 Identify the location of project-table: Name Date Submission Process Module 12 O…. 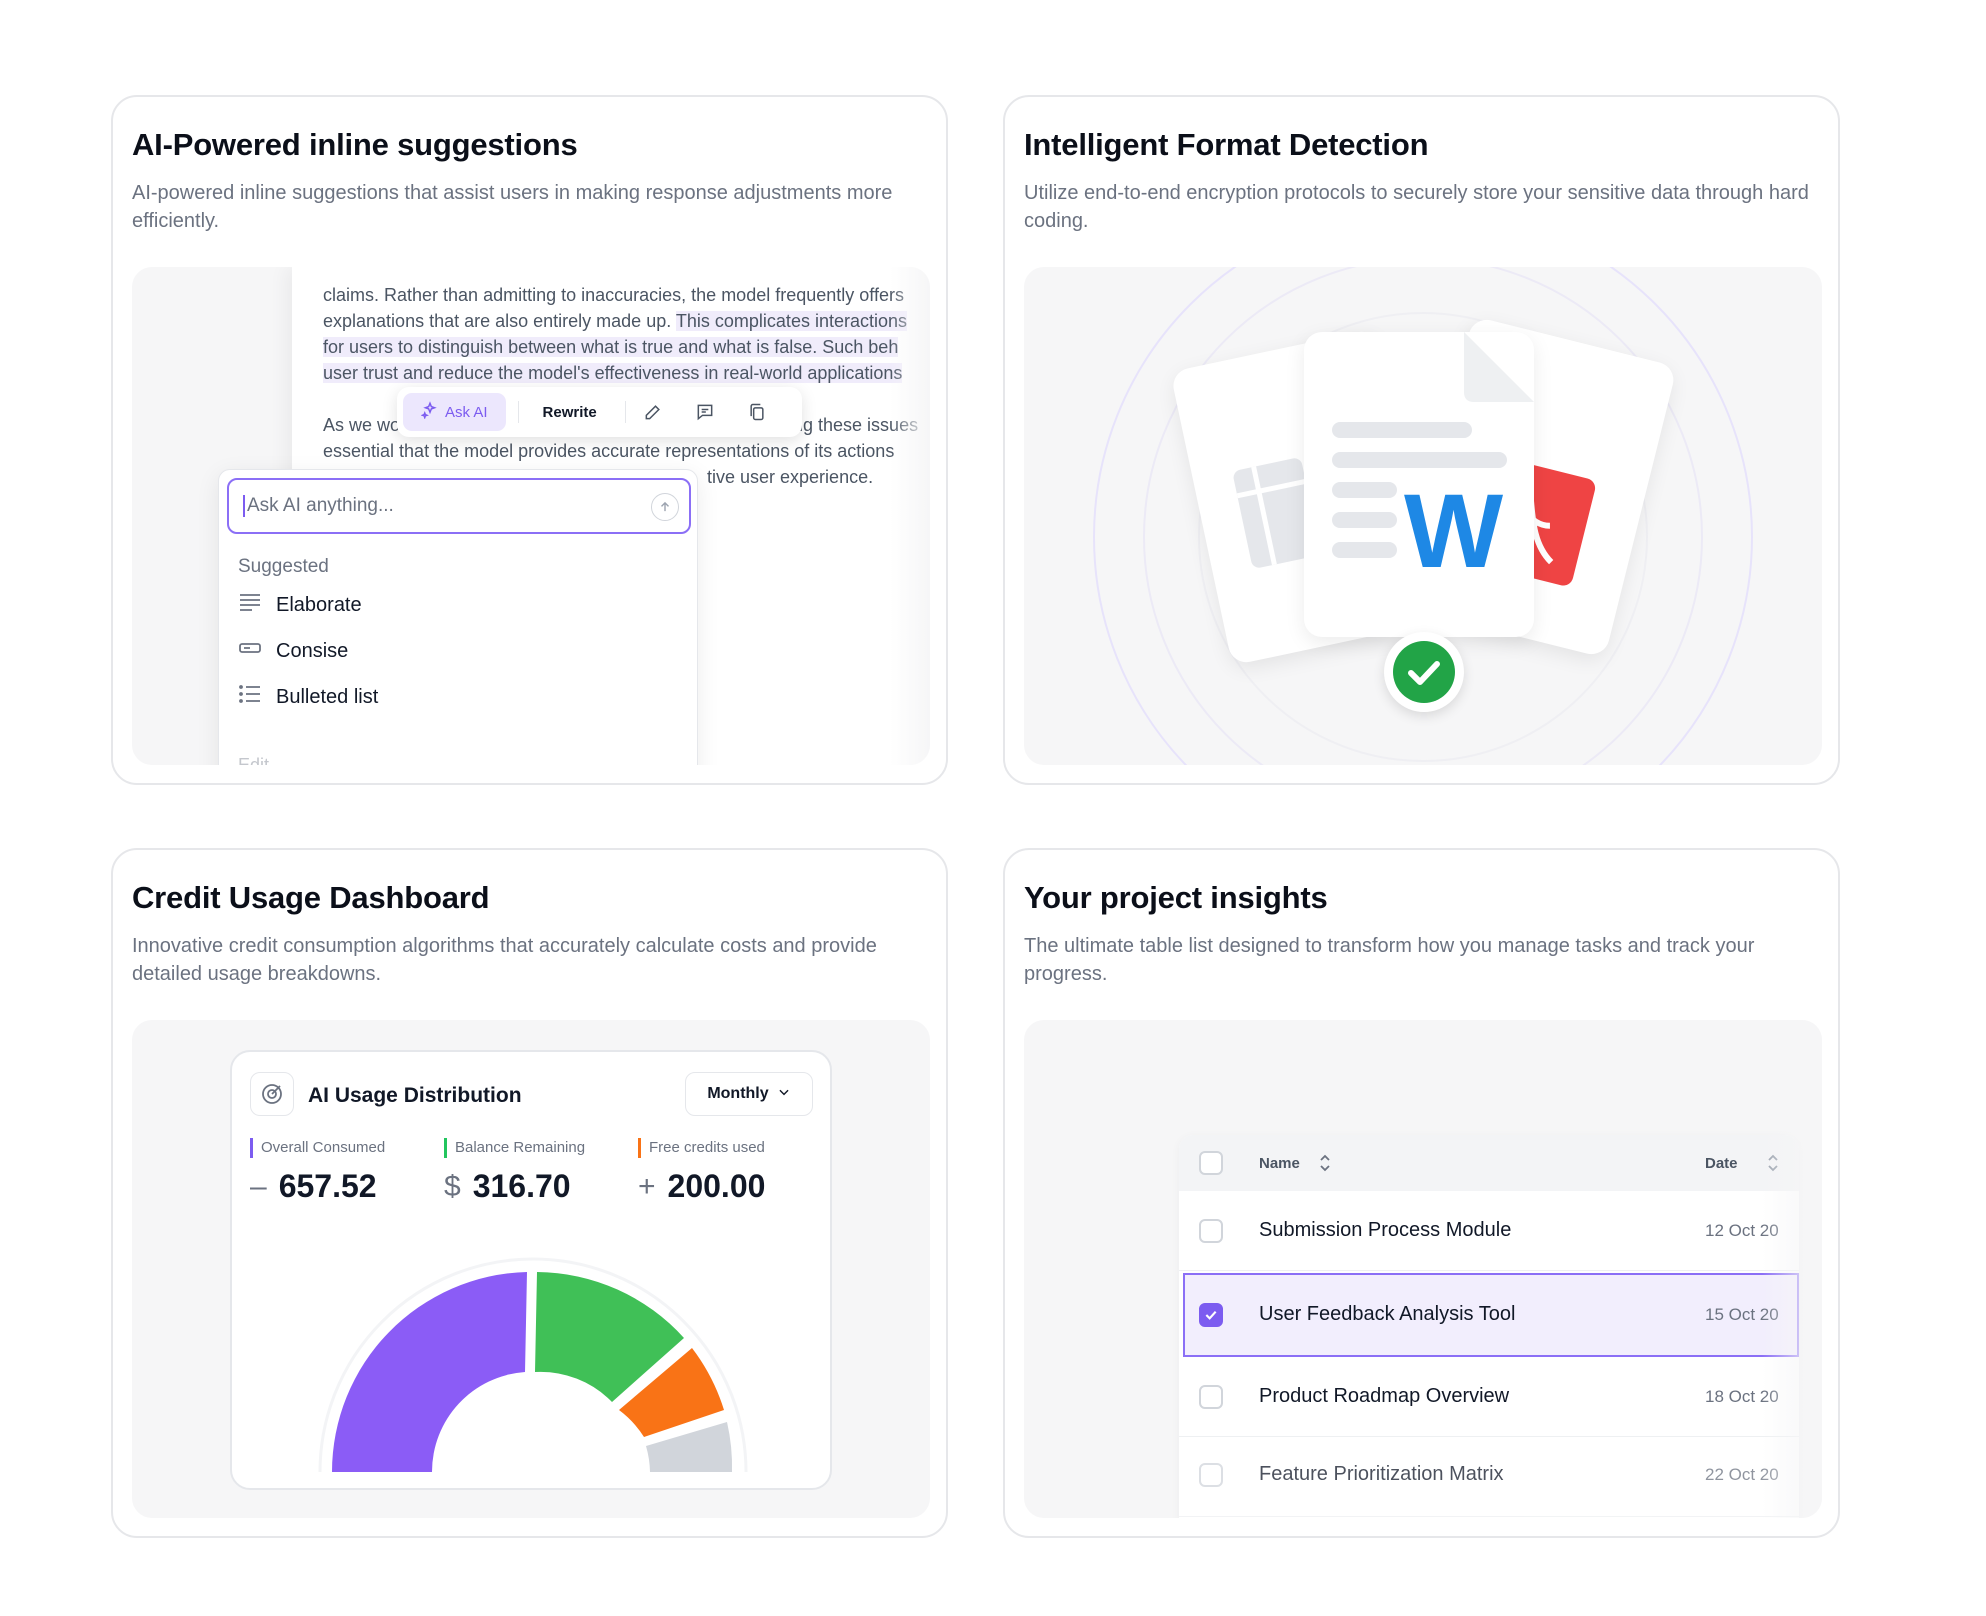
(1489, 1326).